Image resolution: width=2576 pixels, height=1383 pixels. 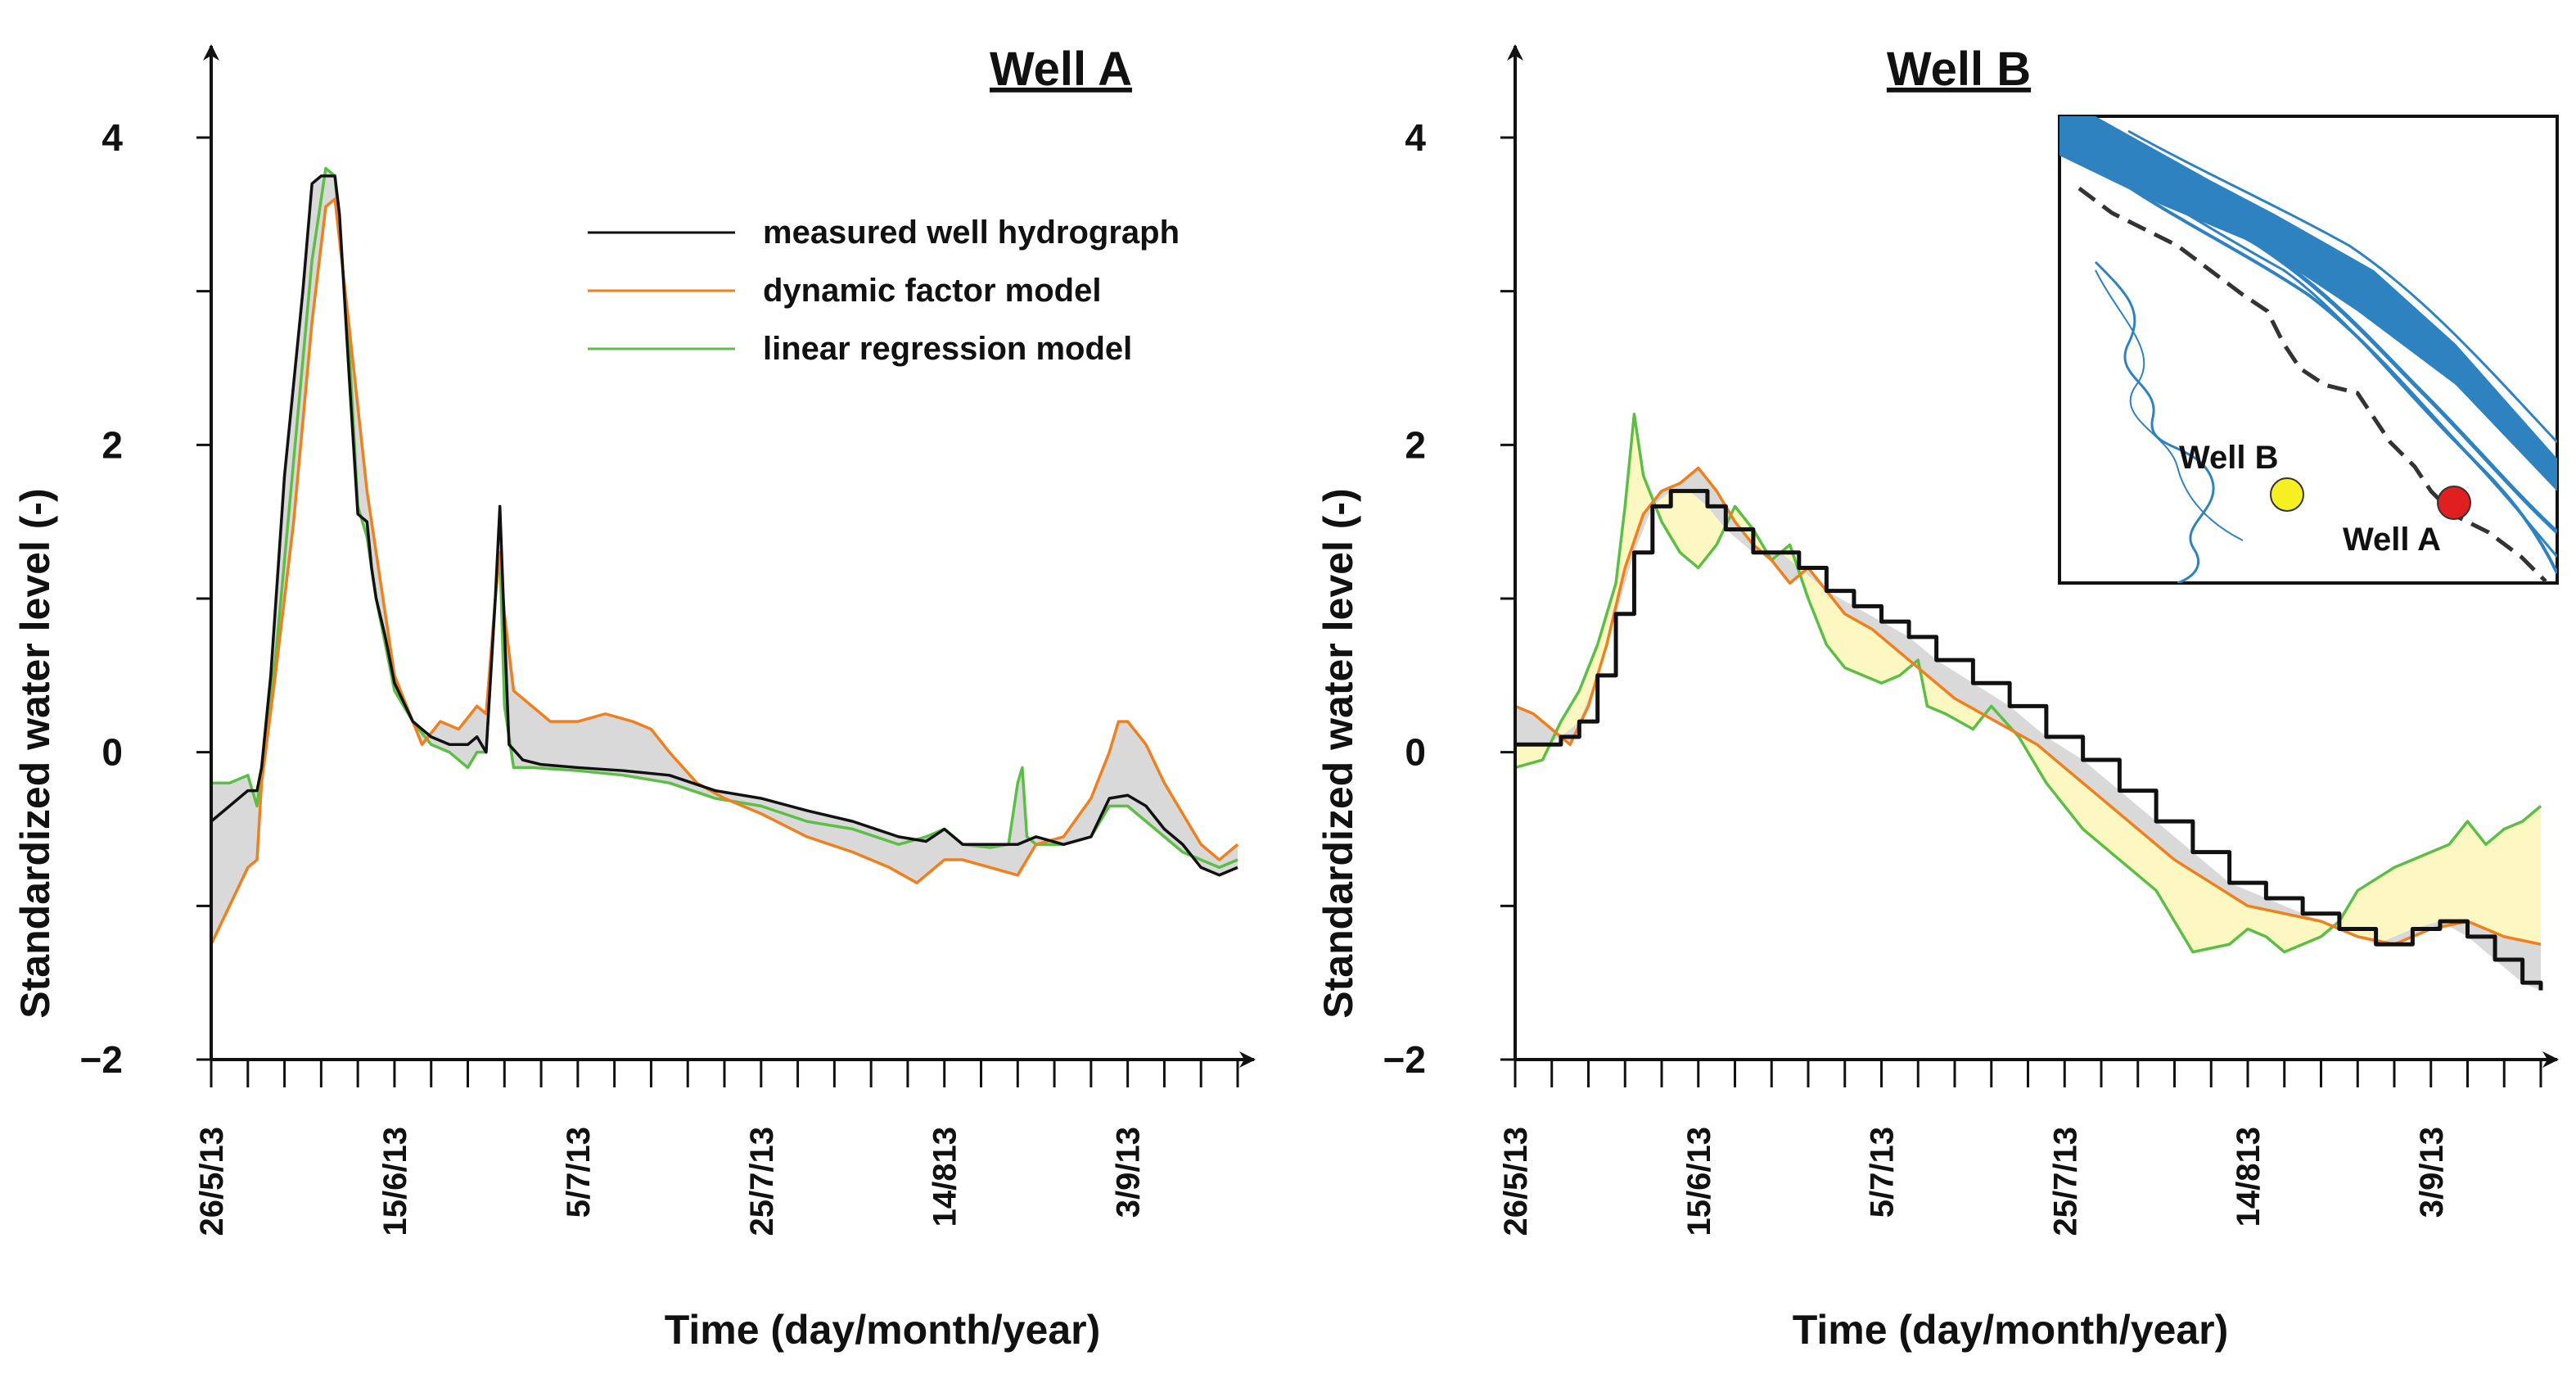 I want to click on inset-map: Well B Well A, so click(x=2308, y=350).